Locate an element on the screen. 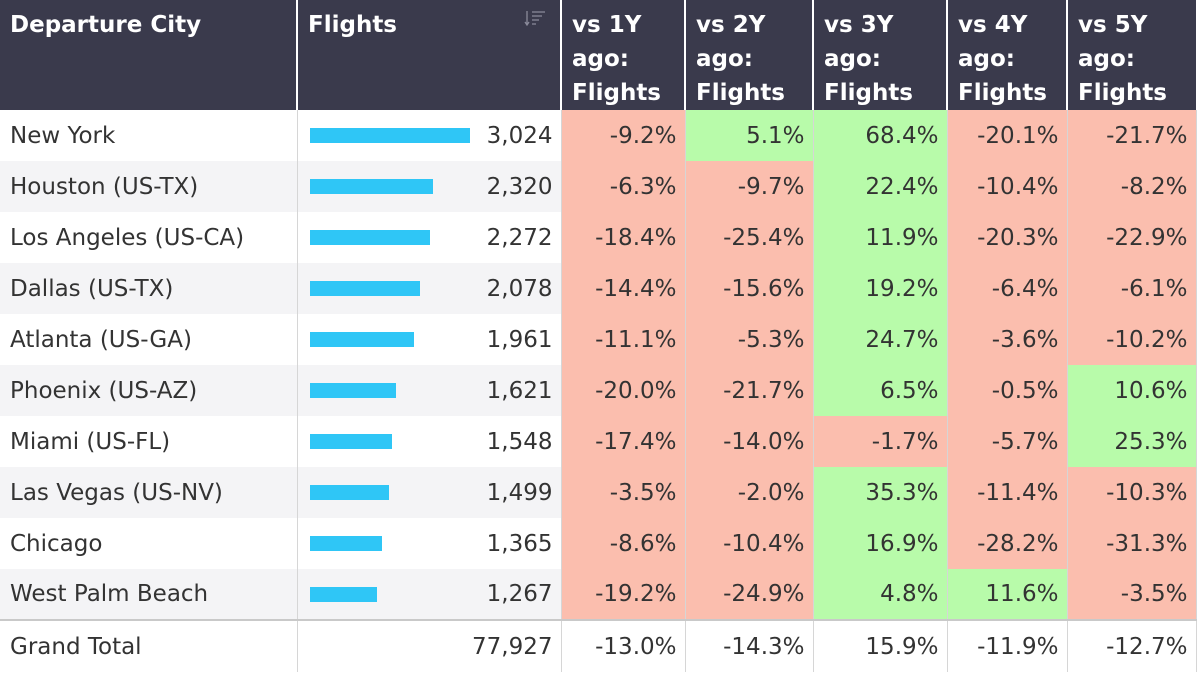 This screenshot has width=1200, height=682. flights-cell: 3,024 is located at coordinates (429, 135).